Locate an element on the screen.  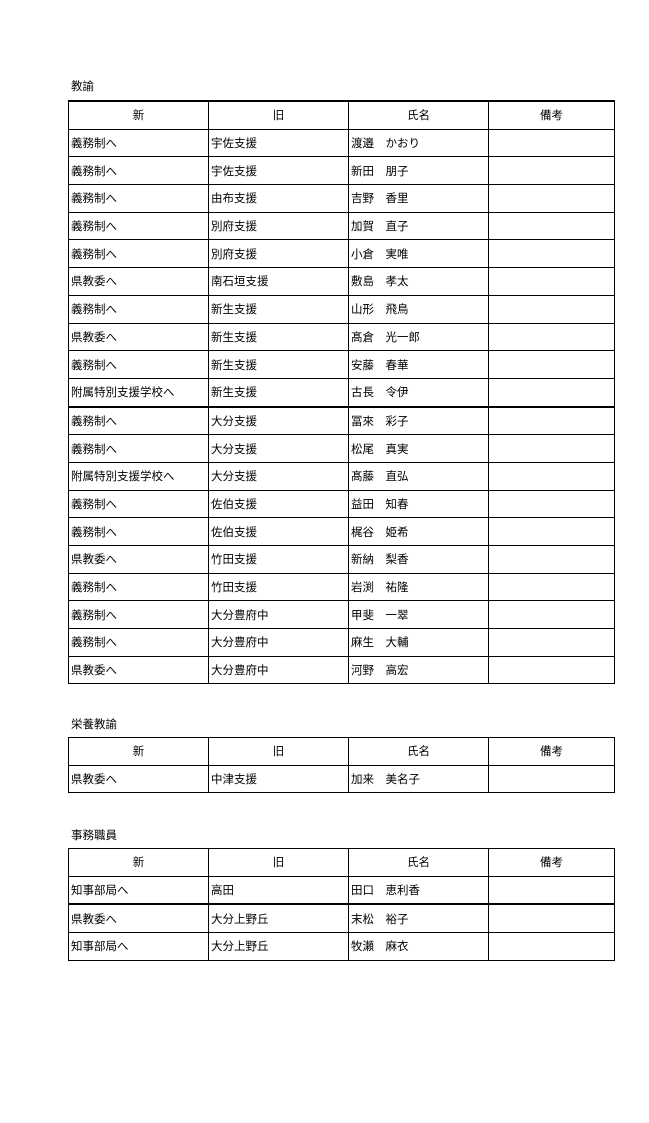
cell-name: 敷島 孝太 is located at coordinates (418, 281).